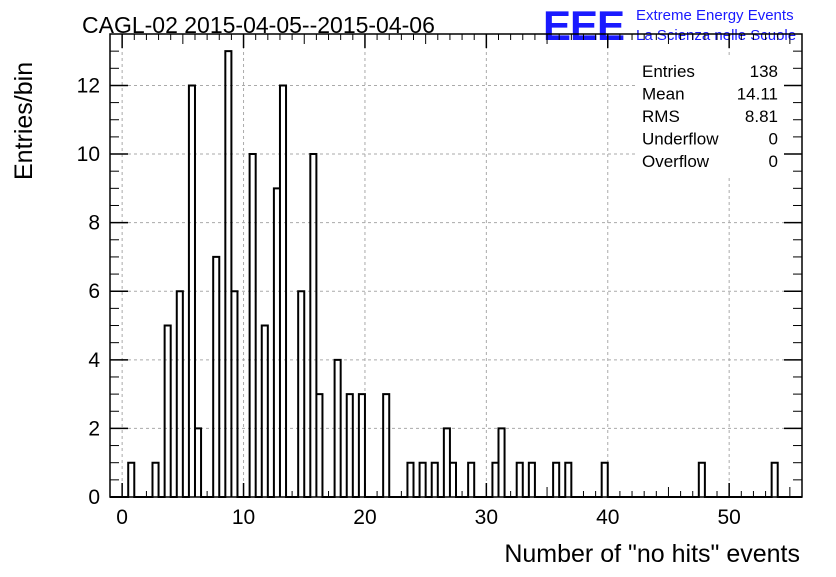  Describe the element at coordinates (668, 71) in the screenshot. I see `stats-label: Entries` at that location.